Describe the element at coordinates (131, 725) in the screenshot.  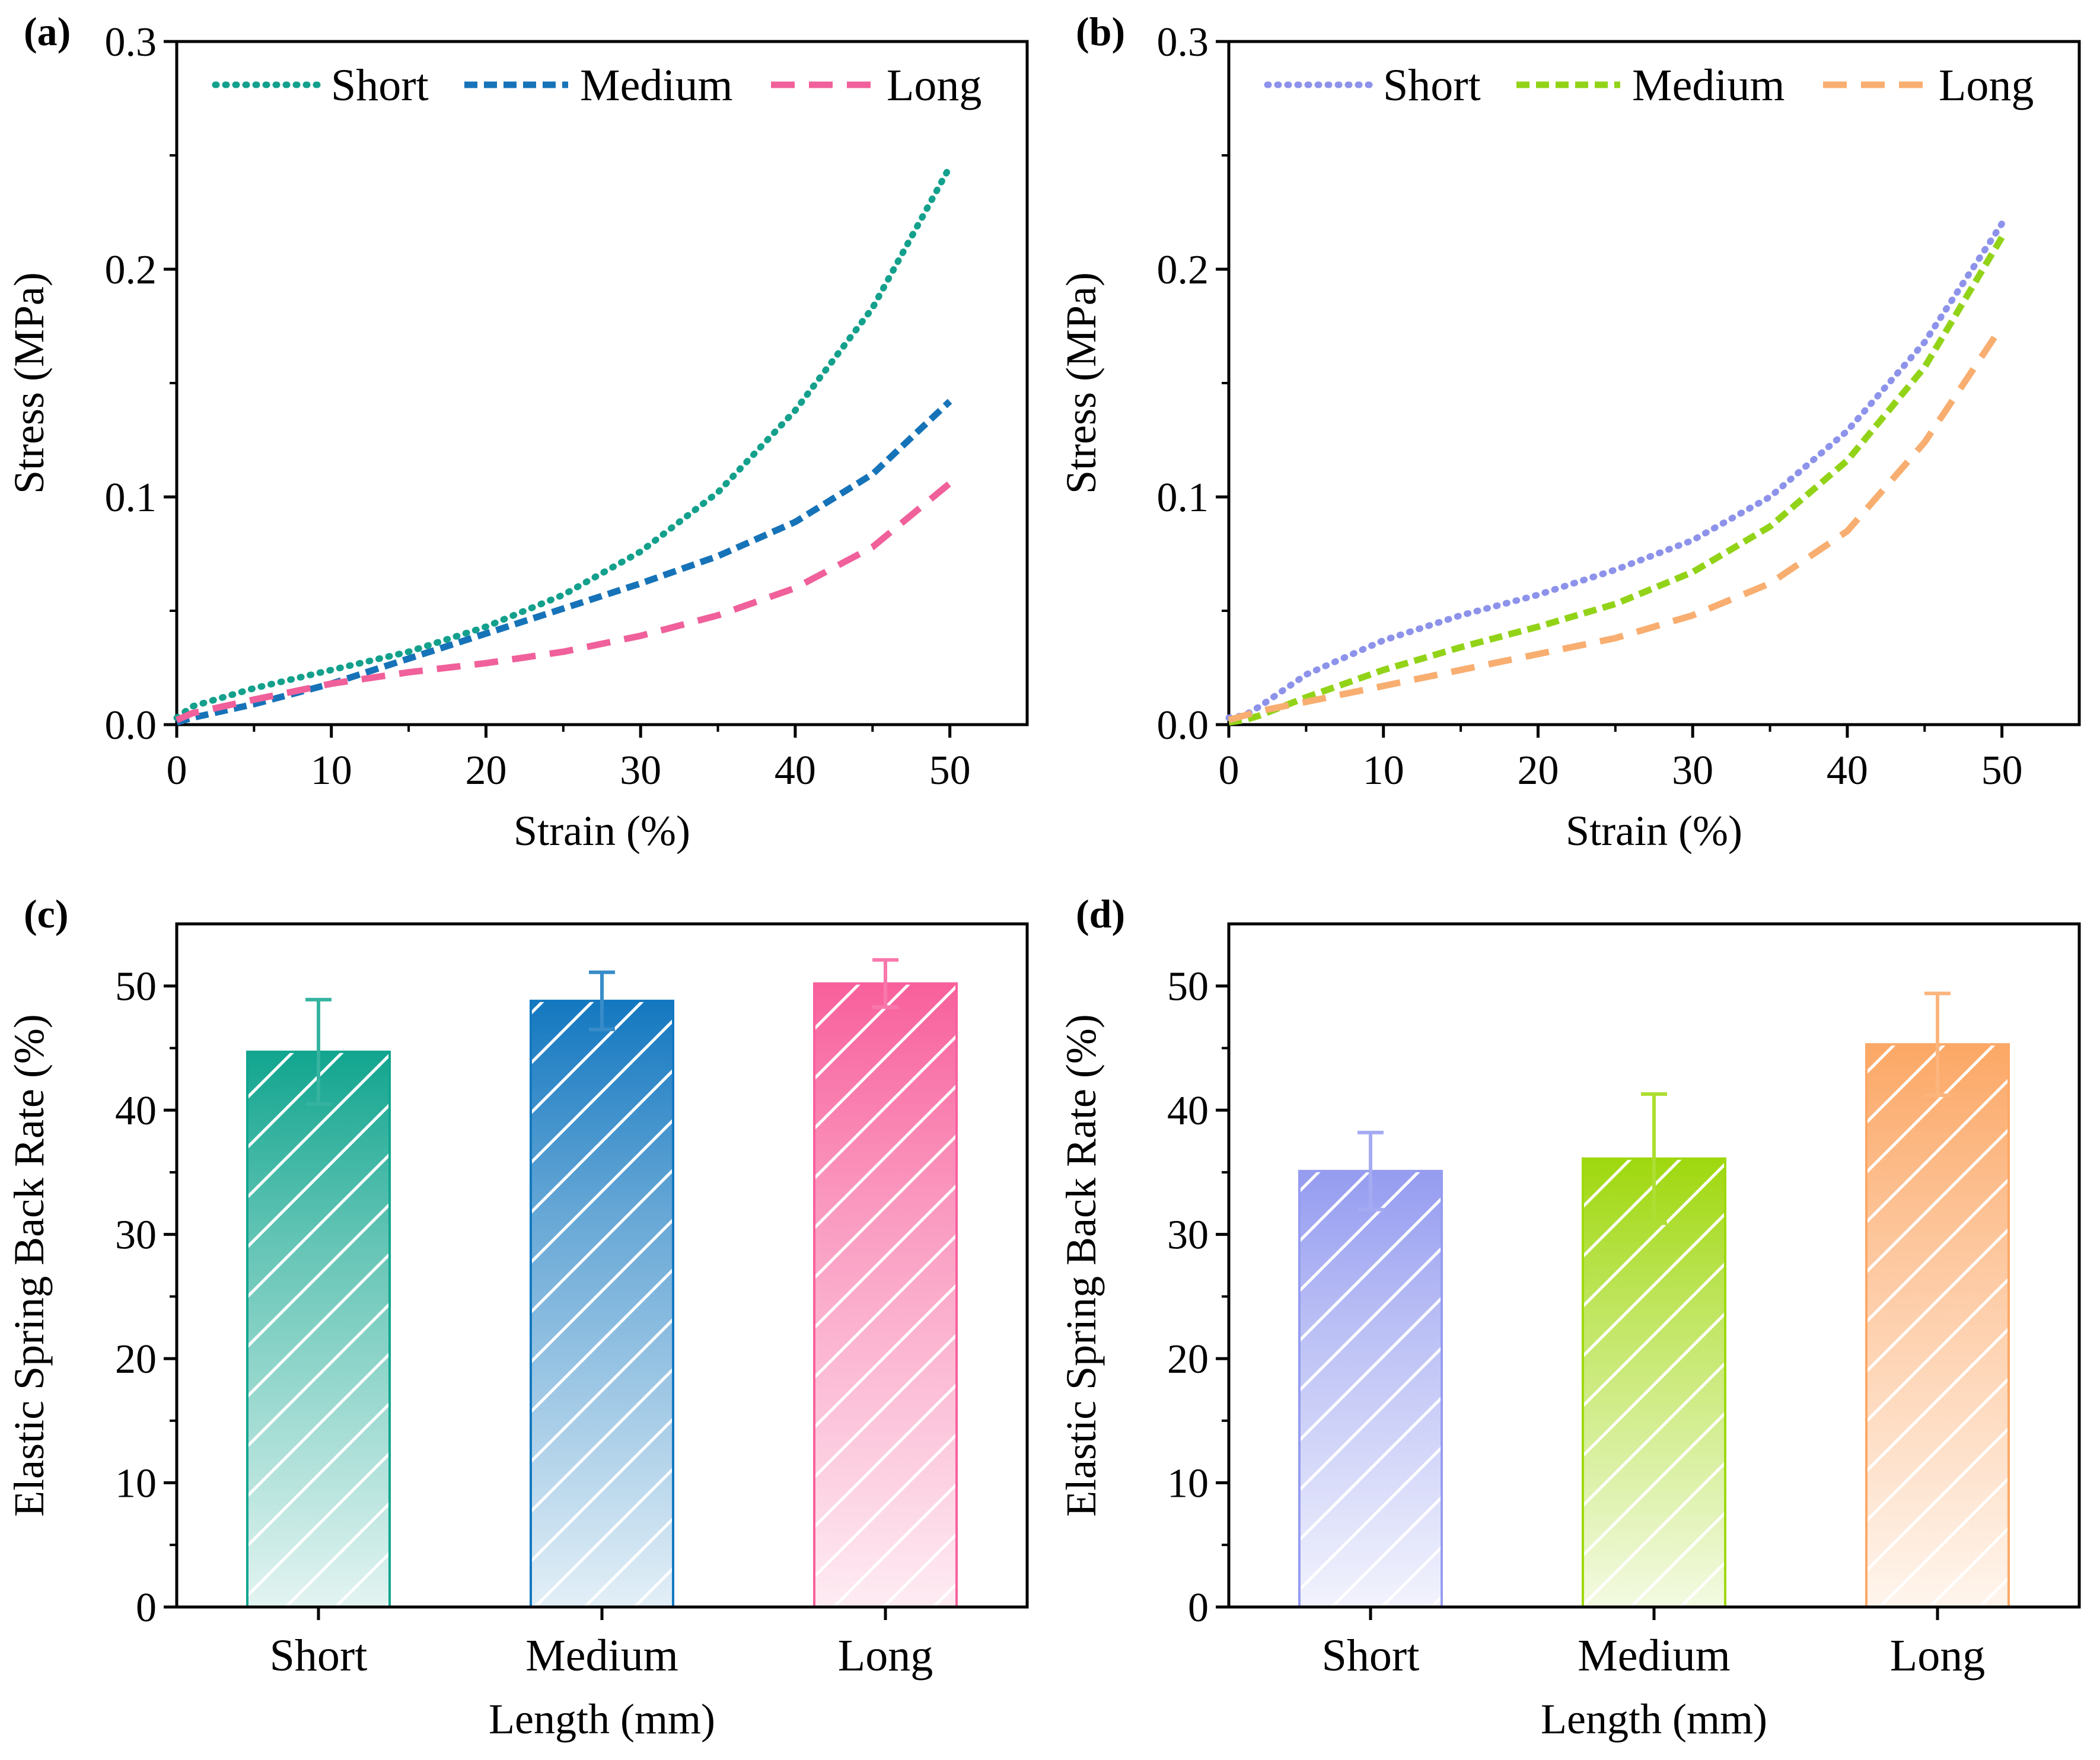
I see `y-tick-label-a: 0.0` at that location.